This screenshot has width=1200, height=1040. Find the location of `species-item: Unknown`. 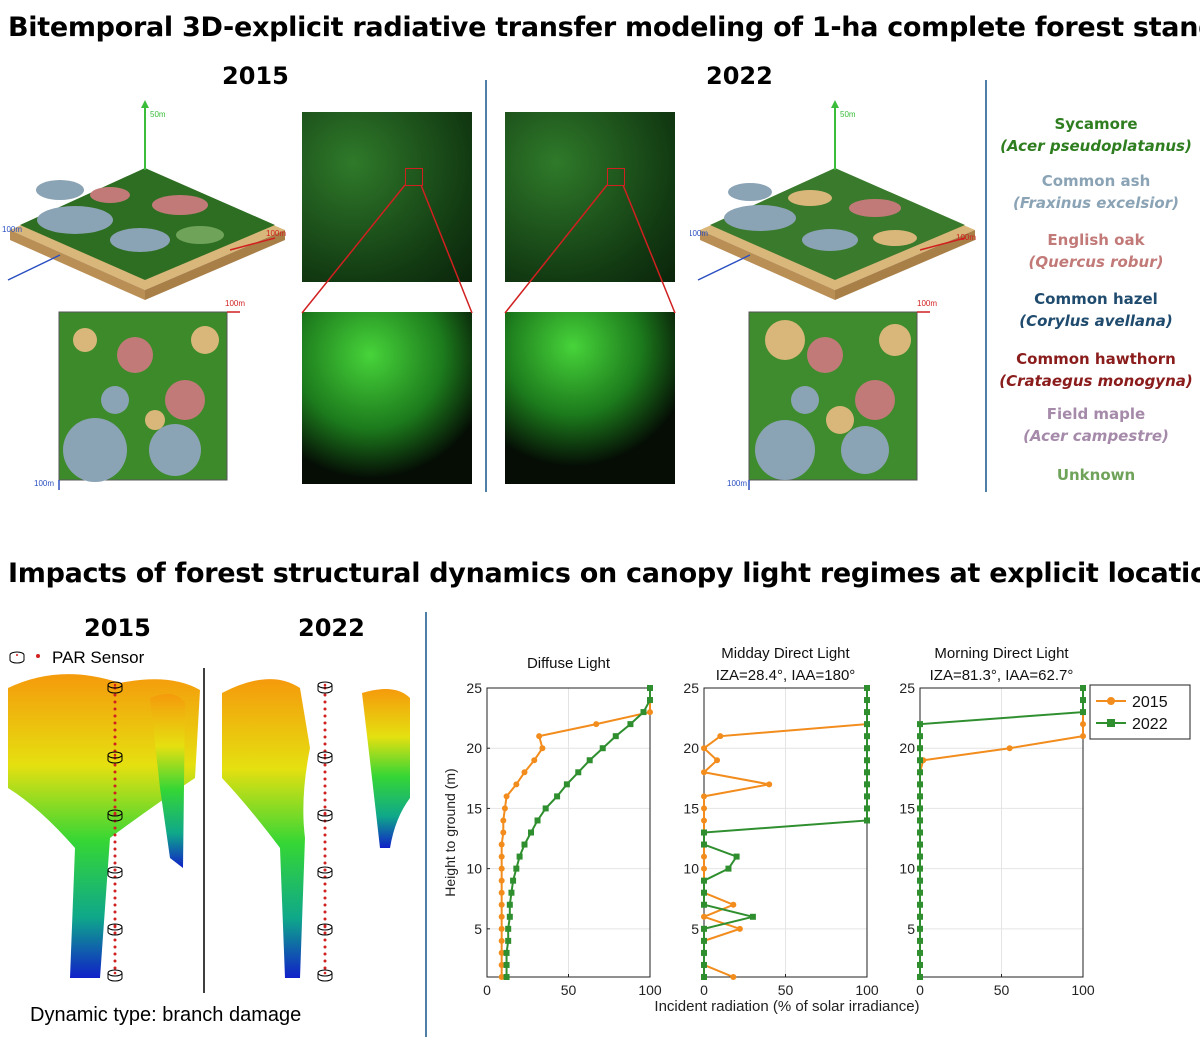

species-item: Unknown is located at coordinates (1096, 475).